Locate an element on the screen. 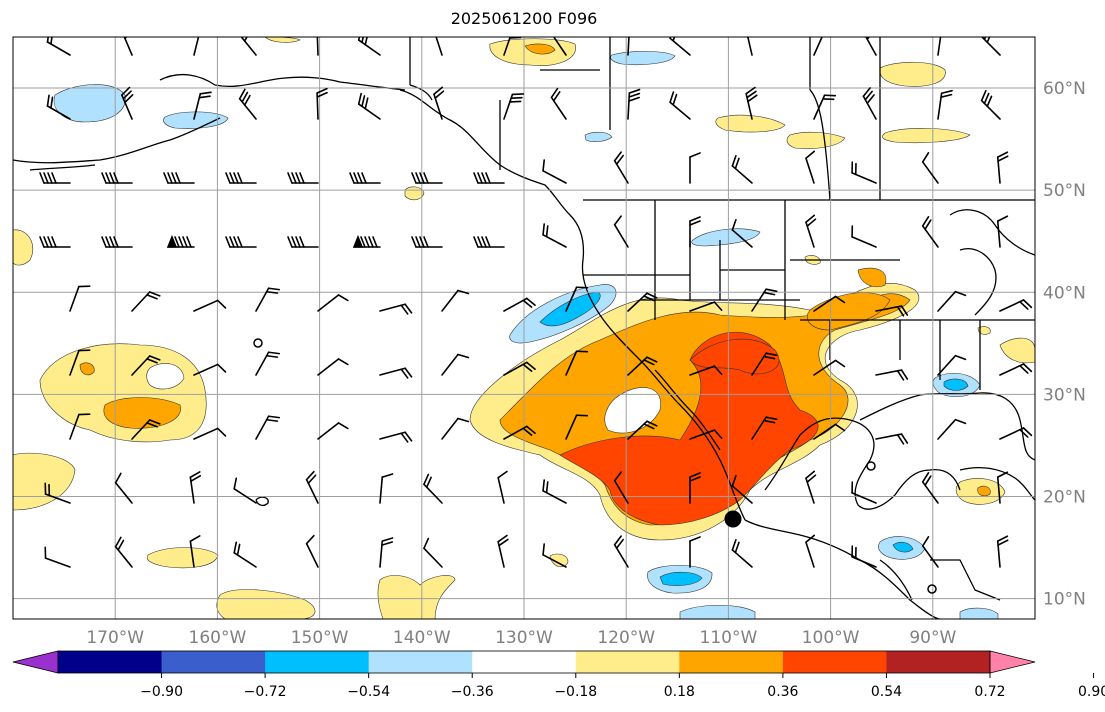 This screenshot has width=1105, height=712. lat-label: 30°N is located at coordinates (1064, 395).